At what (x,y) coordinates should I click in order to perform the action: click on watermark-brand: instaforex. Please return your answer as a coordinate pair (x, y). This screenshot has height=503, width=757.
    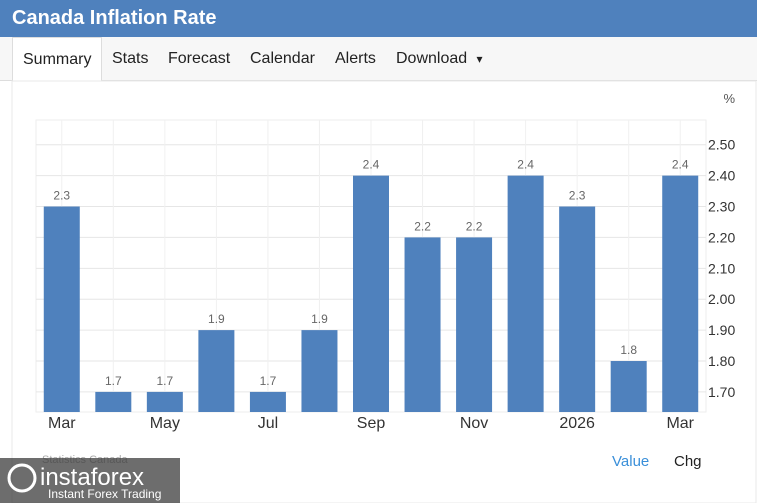
    Looking at the image, I should click on (92, 477).